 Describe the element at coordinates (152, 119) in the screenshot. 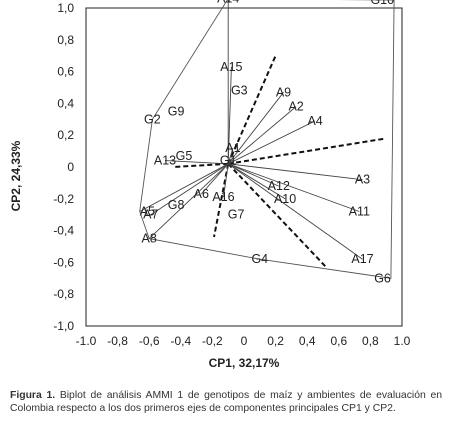

I see `genotype-label-g2: G2` at that location.